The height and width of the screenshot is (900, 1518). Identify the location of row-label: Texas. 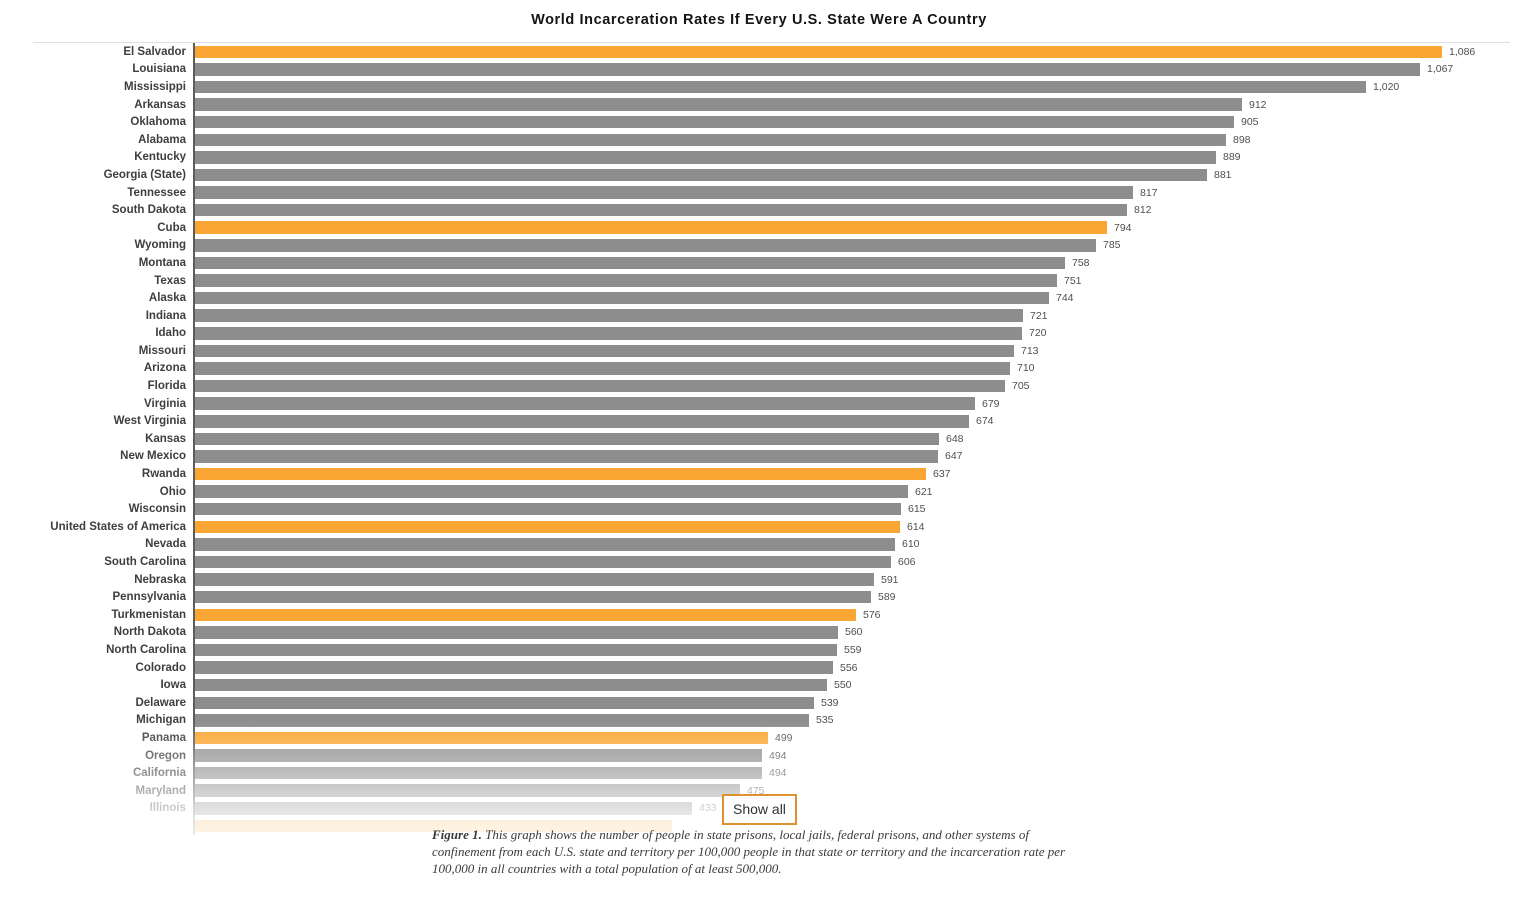
(170, 280).